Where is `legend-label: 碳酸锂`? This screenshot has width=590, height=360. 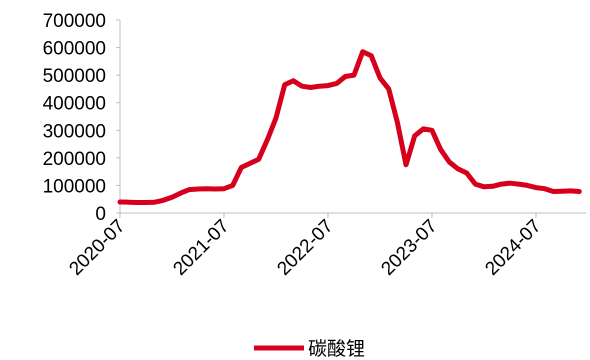 legend-label: 碳酸锂 is located at coordinates (336, 349).